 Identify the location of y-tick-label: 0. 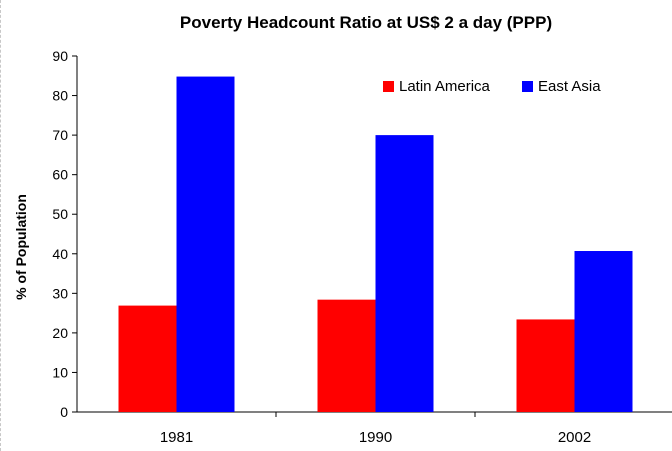
(64, 412).